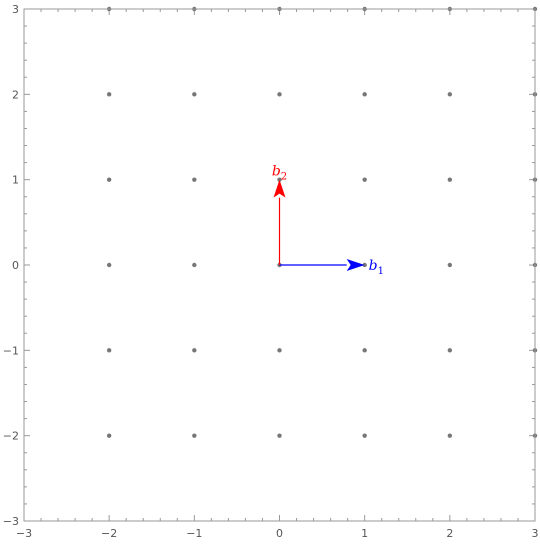 The image size is (540, 544). What do you see at coordinates (24, 533) in the screenshot?
I see `x-tick-label: −3` at bounding box center [24, 533].